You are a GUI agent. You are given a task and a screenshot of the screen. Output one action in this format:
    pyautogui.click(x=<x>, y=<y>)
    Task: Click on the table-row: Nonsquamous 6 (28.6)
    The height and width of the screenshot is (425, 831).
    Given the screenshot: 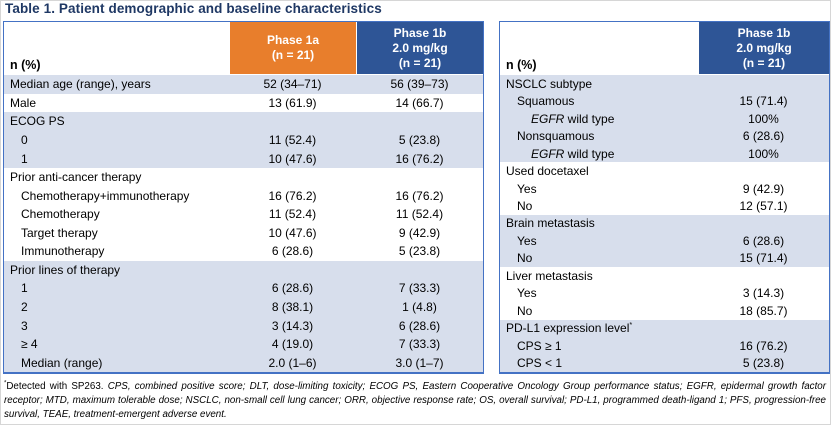 What is the action you would take?
    pyautogui.click(x=664, y=136)
    